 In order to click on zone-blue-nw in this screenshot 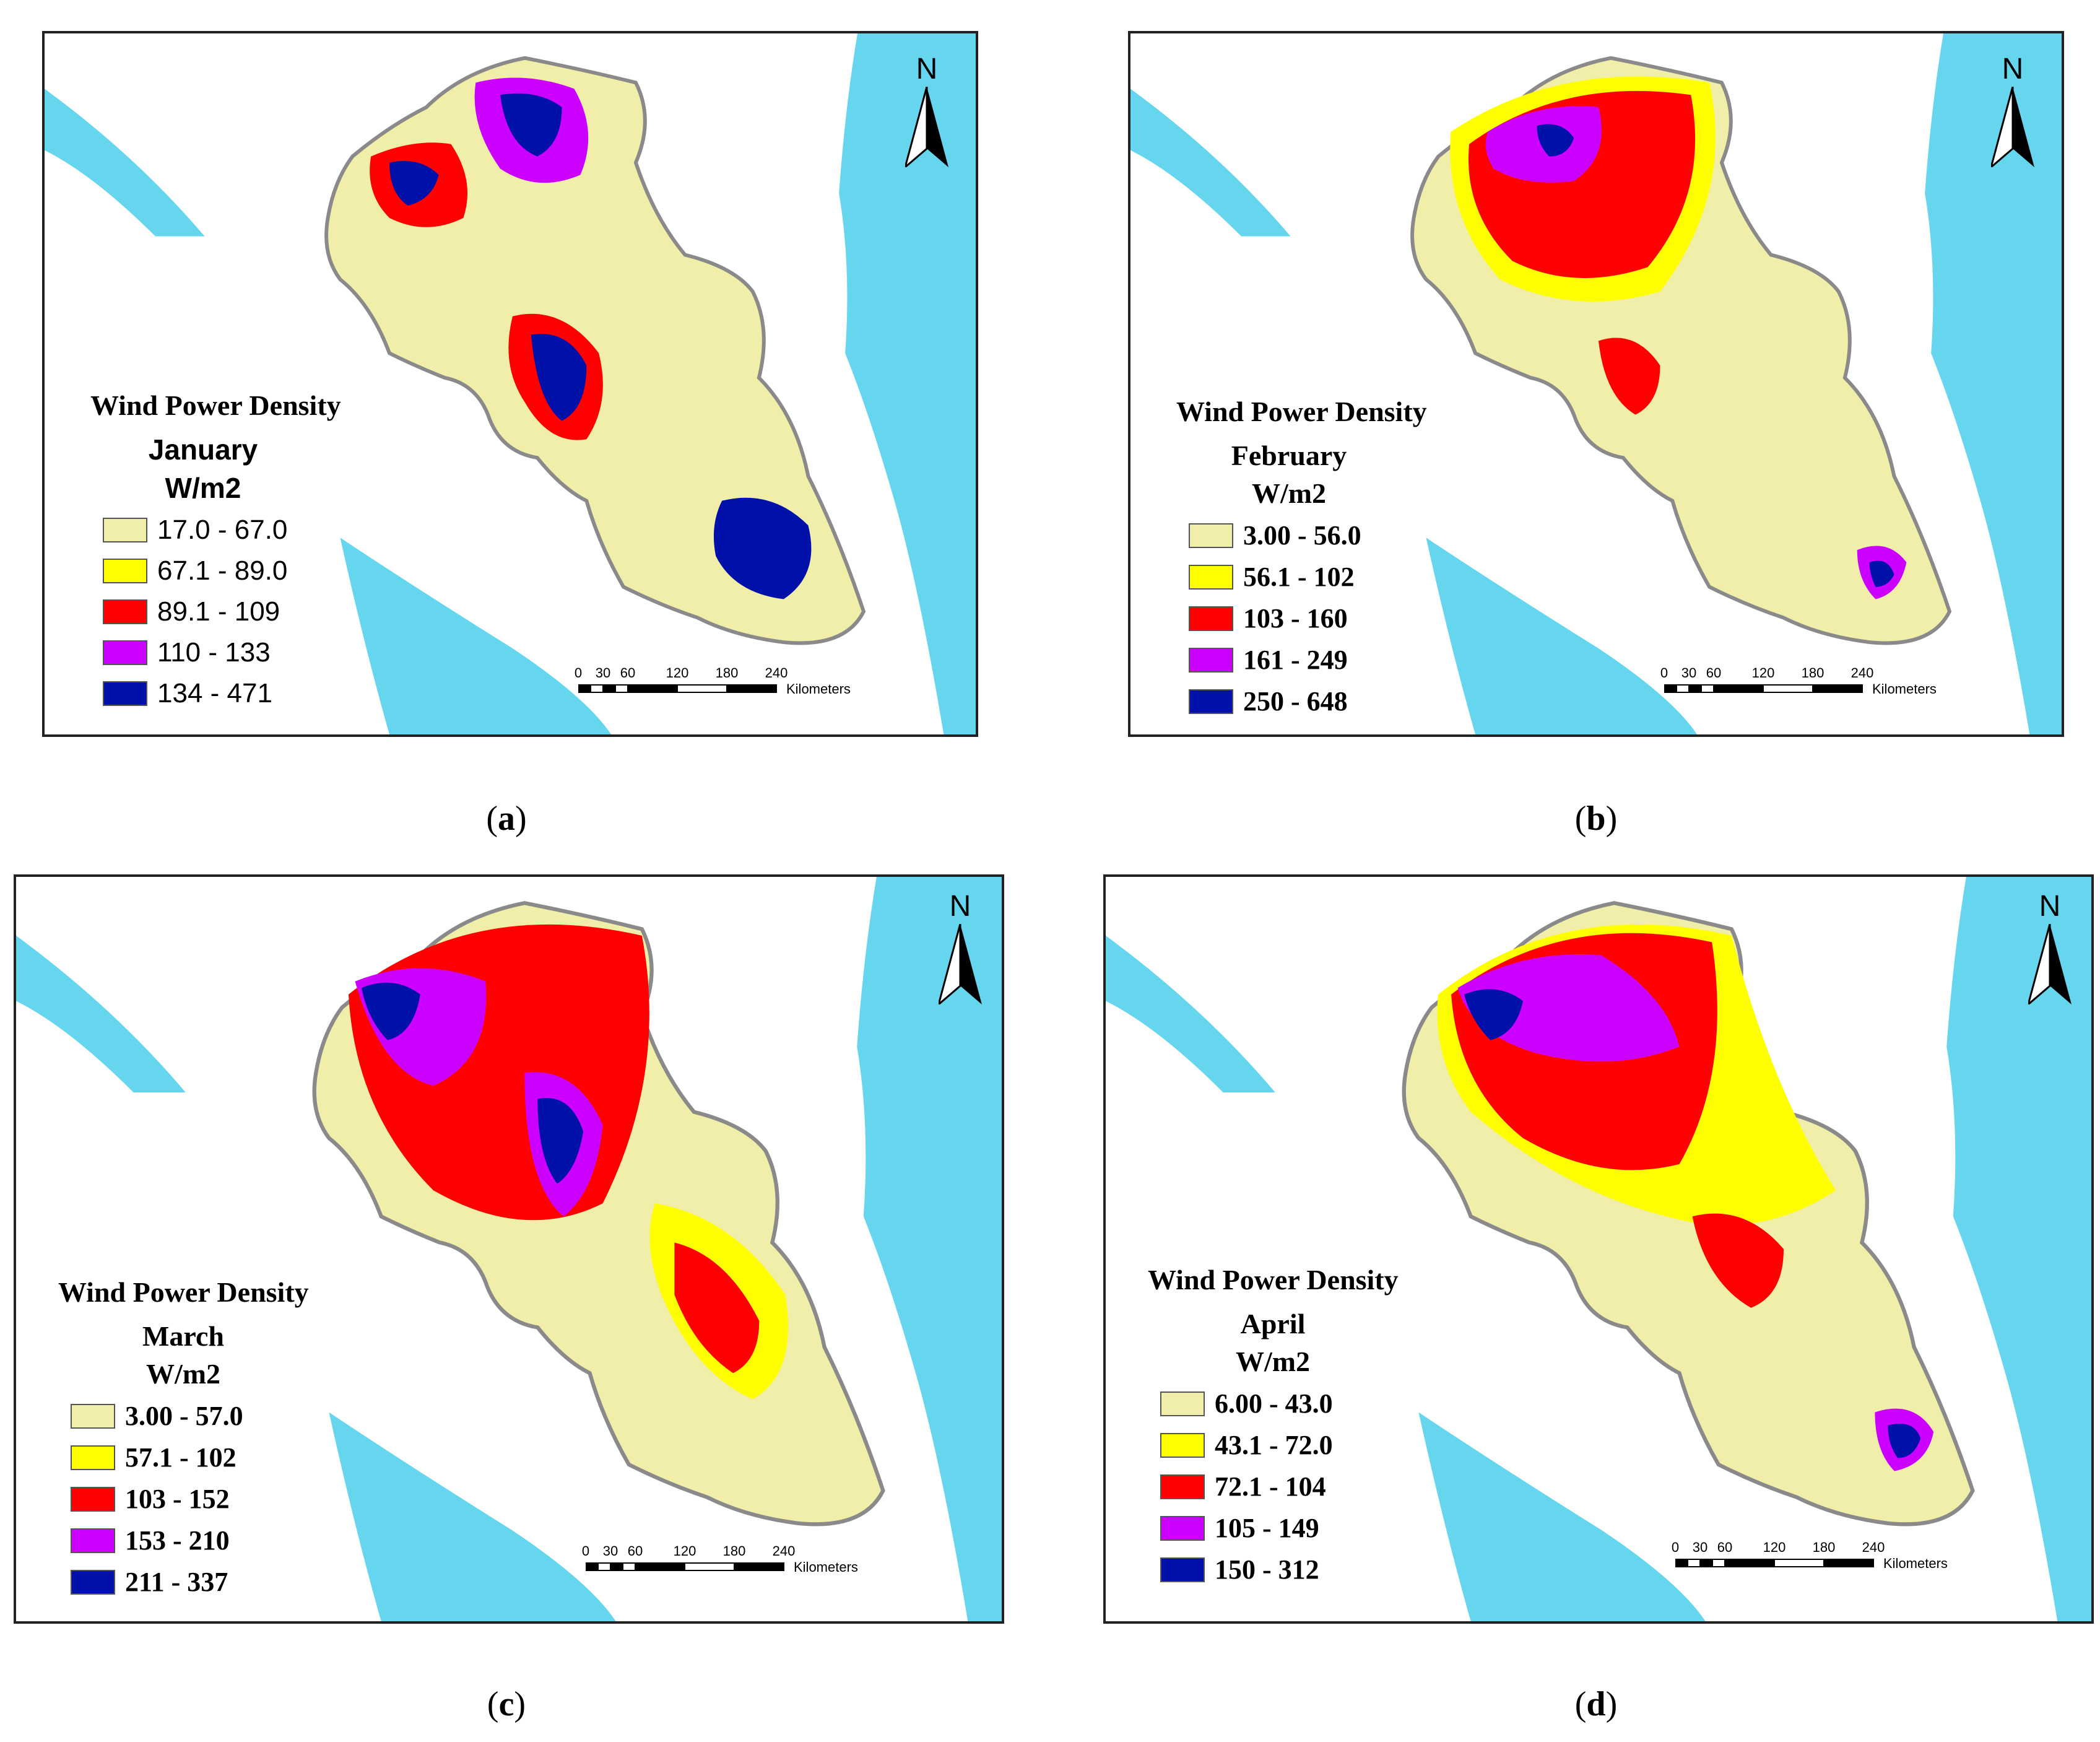, I will do `click(1493, 1014)`.